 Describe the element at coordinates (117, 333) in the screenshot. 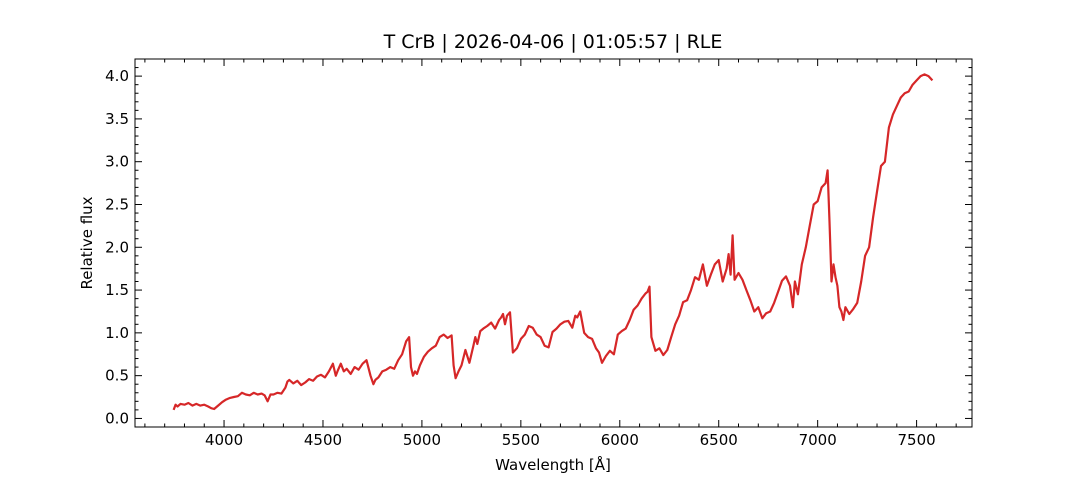

I see `y-tick-label: 1.0` at that location.